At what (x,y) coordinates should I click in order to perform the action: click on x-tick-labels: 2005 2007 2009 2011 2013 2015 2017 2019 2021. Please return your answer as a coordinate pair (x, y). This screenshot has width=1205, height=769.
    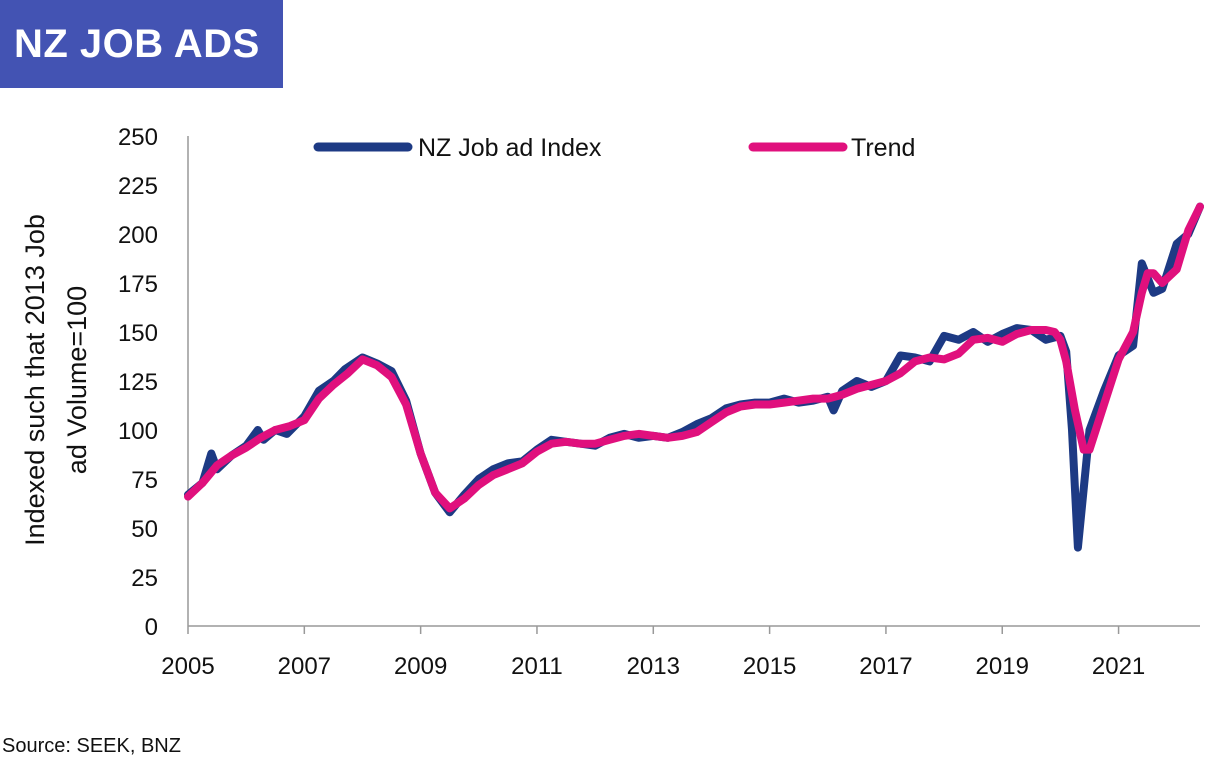
    Looking at the image, I should click on (653, 666).